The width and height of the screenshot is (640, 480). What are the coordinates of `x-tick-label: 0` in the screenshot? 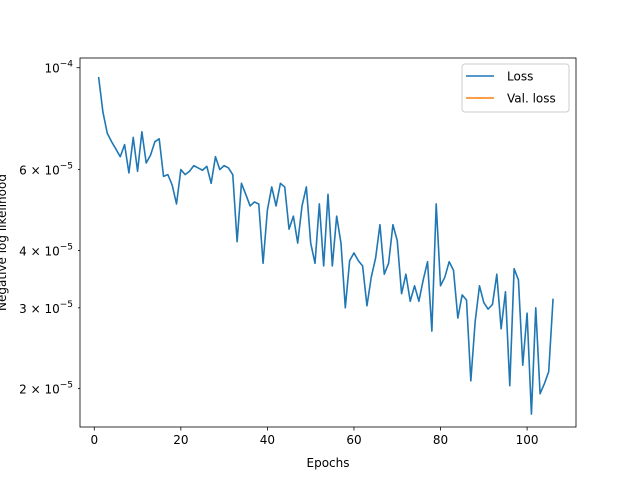 It's located at (94, 440).